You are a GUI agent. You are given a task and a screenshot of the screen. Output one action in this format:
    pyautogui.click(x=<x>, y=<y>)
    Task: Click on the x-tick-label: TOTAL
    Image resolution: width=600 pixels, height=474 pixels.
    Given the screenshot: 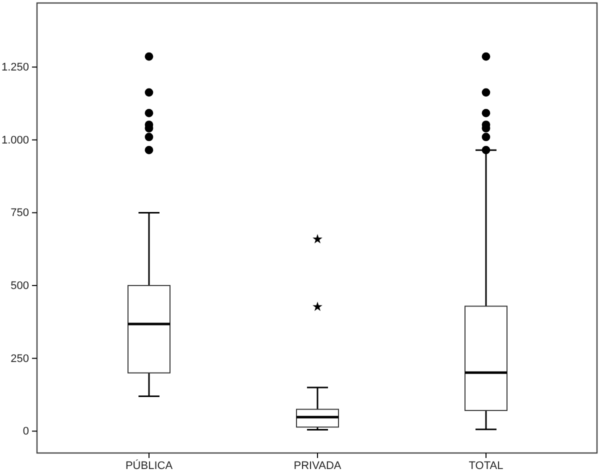 What is the action you would take?
    pyautogui.click(x=486, y=466)
    